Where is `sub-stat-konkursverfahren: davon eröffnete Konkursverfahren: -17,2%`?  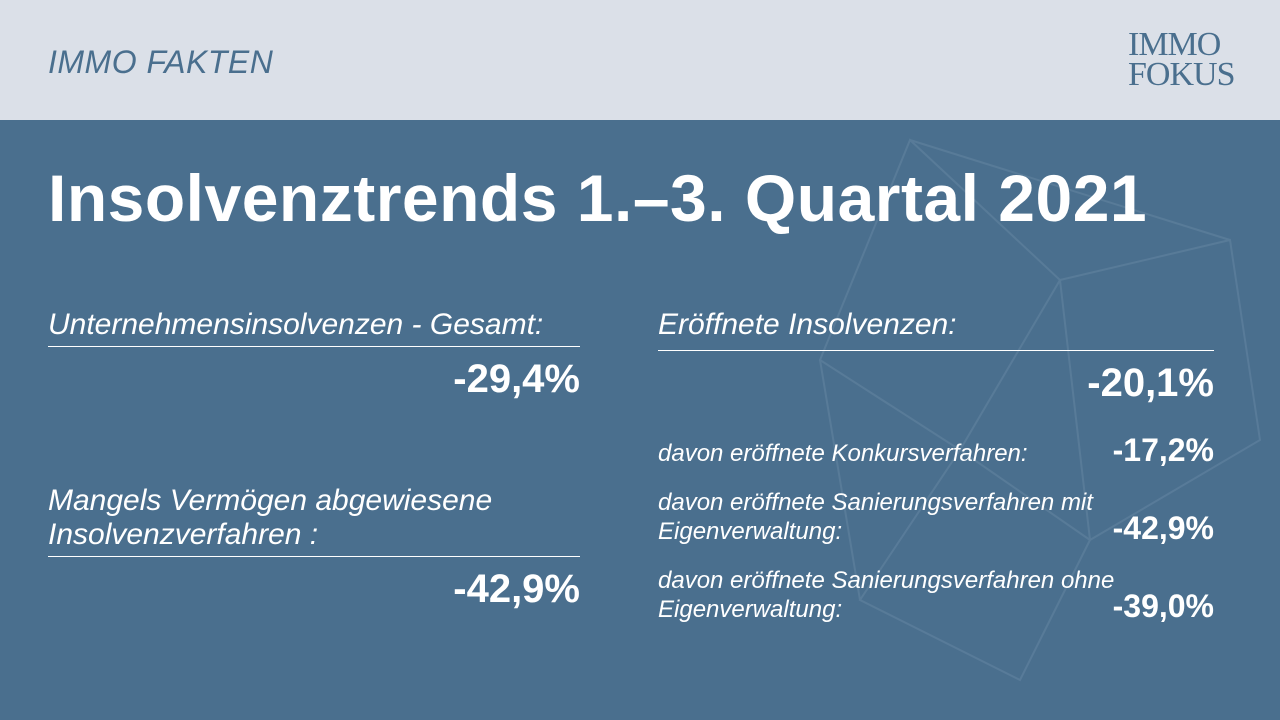
sub-stat-konkursverfahren: davon eröffnete Konkursverfahren: -17,2% is located at coordinates (936, 449).